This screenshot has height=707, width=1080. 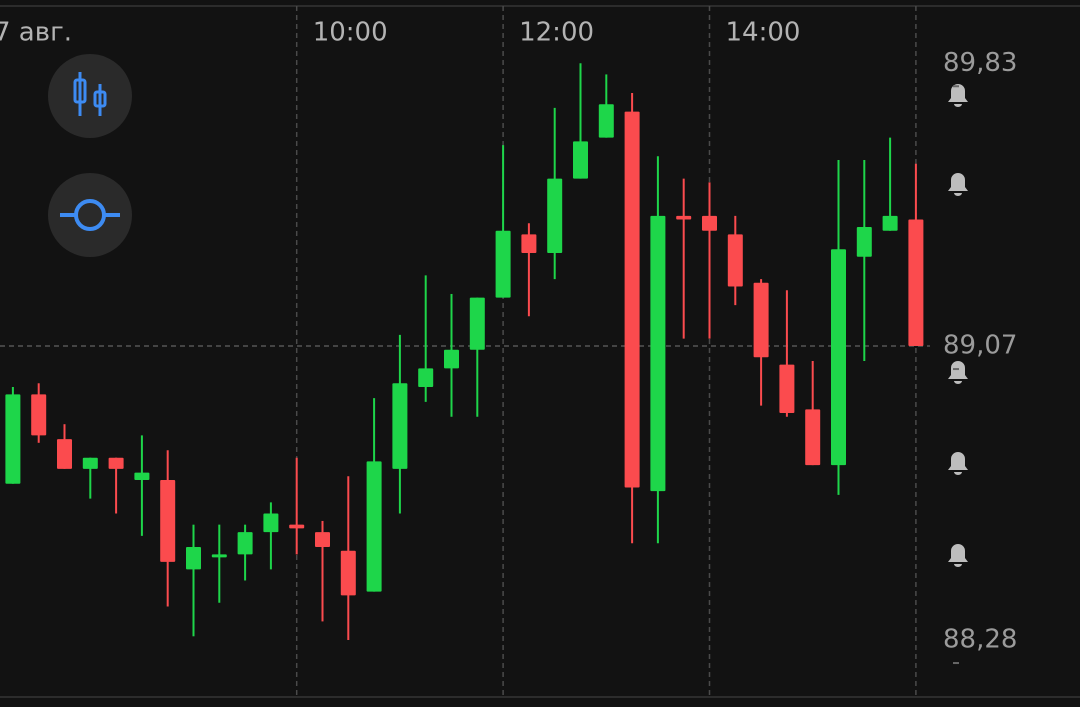 I want to click on x-tick-label: 14:00, so click(x=763, y=33).